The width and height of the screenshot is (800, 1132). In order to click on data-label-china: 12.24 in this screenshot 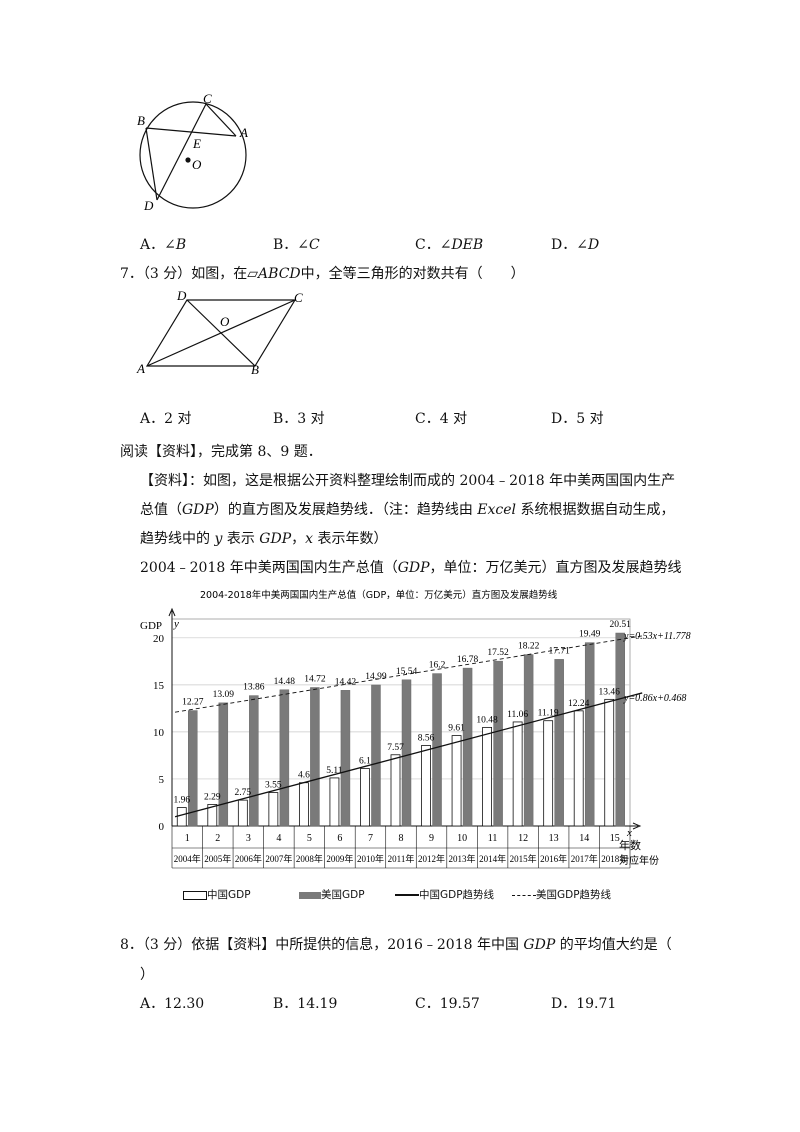, I will do `click(579, 704)`.